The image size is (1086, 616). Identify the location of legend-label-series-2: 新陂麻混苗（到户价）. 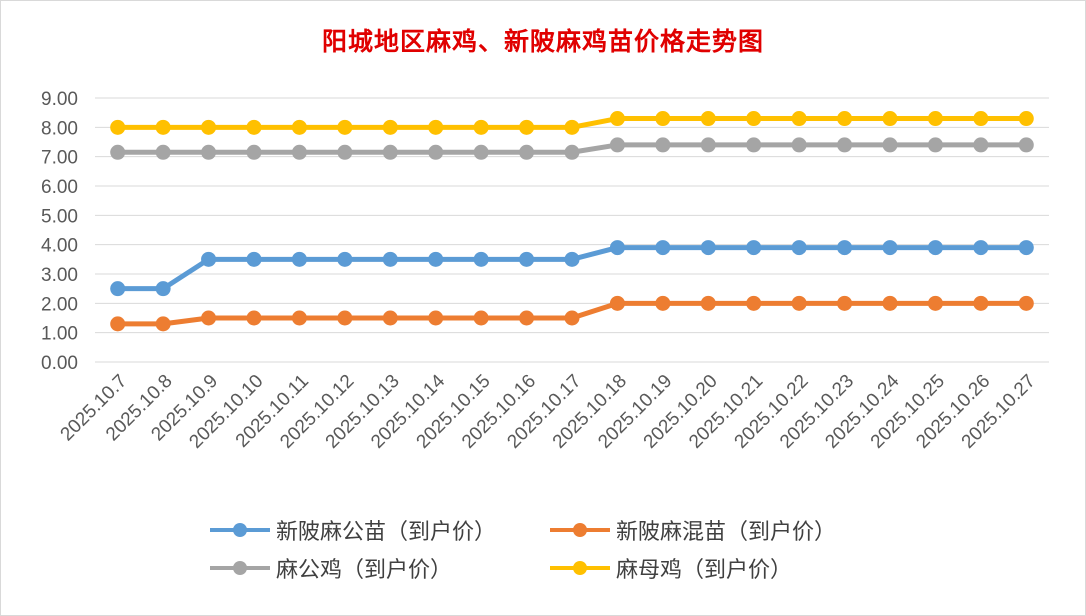
(726, 532).